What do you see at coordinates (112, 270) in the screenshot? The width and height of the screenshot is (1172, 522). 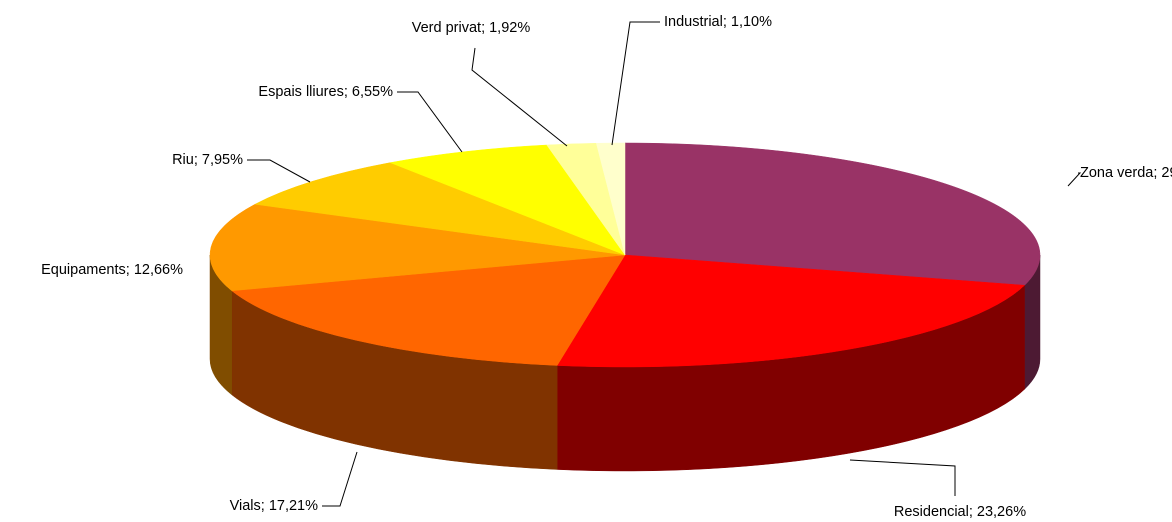 I see `data-label: Equipaments; 12,66%` at bounding box center [112, 270].